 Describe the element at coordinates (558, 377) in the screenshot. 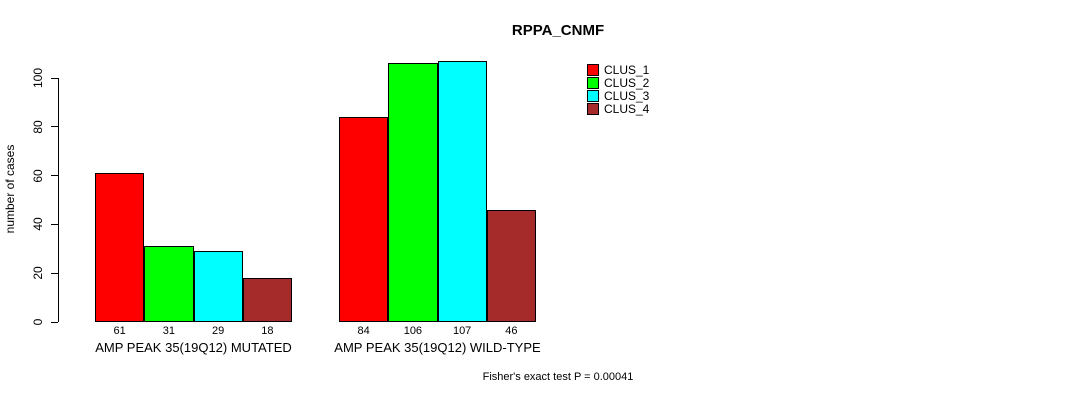

I see `fisher-test-annotation: Fisher's exact test P = 0.00041` at that location.